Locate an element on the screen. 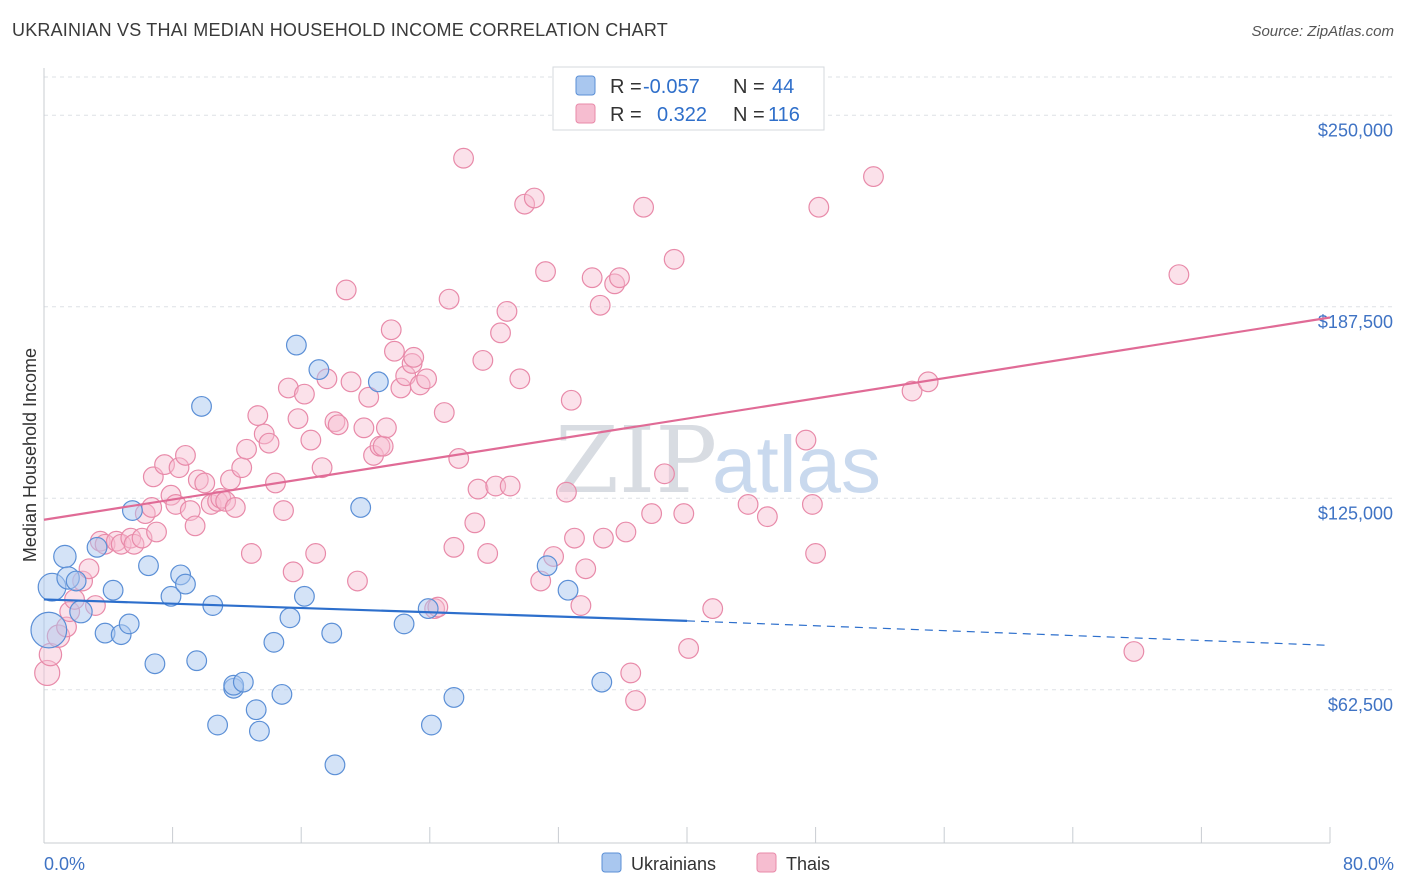 This screenshot has width=1406, height=892. bottom-legend: Ukrainians Thais is located at coordinates (715, 863).